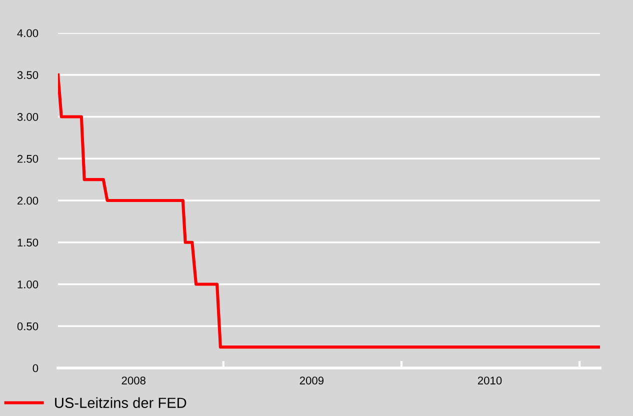  What do you see at coordinates (27, 158) in the screenshot?
I see `y-tick-label: 2.50` at bounding box center [27, 158].